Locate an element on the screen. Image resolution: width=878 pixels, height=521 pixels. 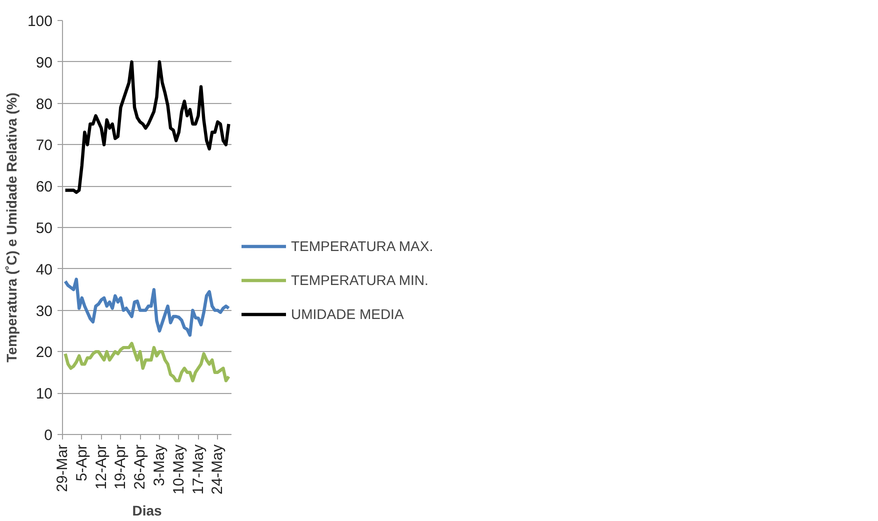
legend-label: TEMPERATURA MIN. is located at coordinates (359, 280).